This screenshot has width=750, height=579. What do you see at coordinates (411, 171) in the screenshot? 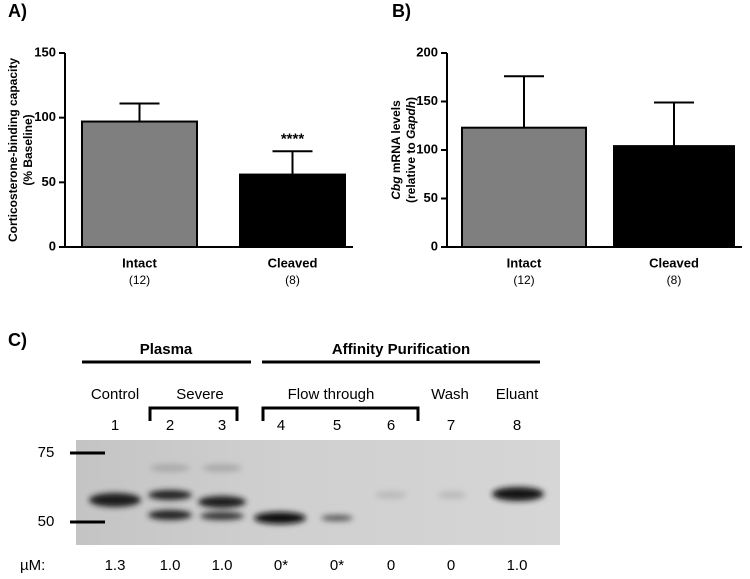
I see `y-axis-label-part: (relative to` at bounding box center [411, 171].